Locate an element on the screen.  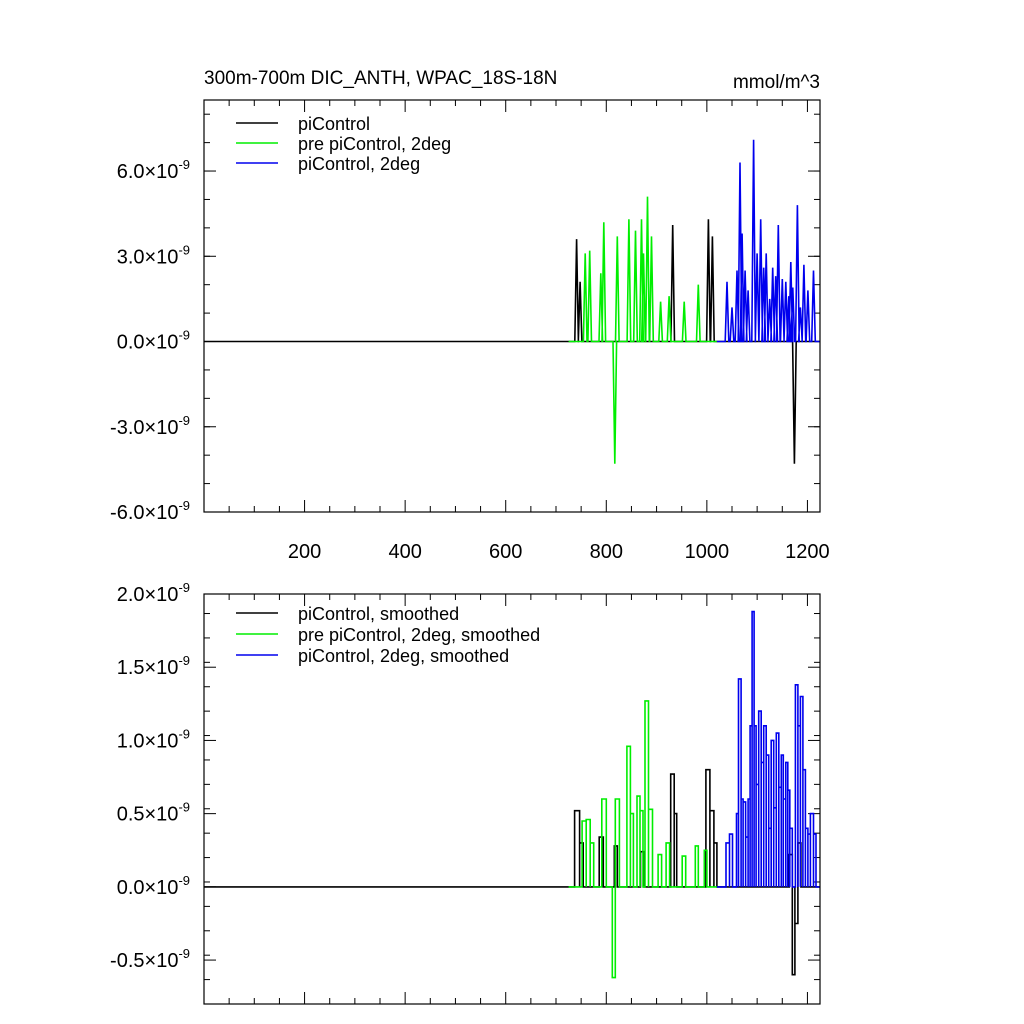
units-label: mmol/m^3 is located at coordinates (776, 82).